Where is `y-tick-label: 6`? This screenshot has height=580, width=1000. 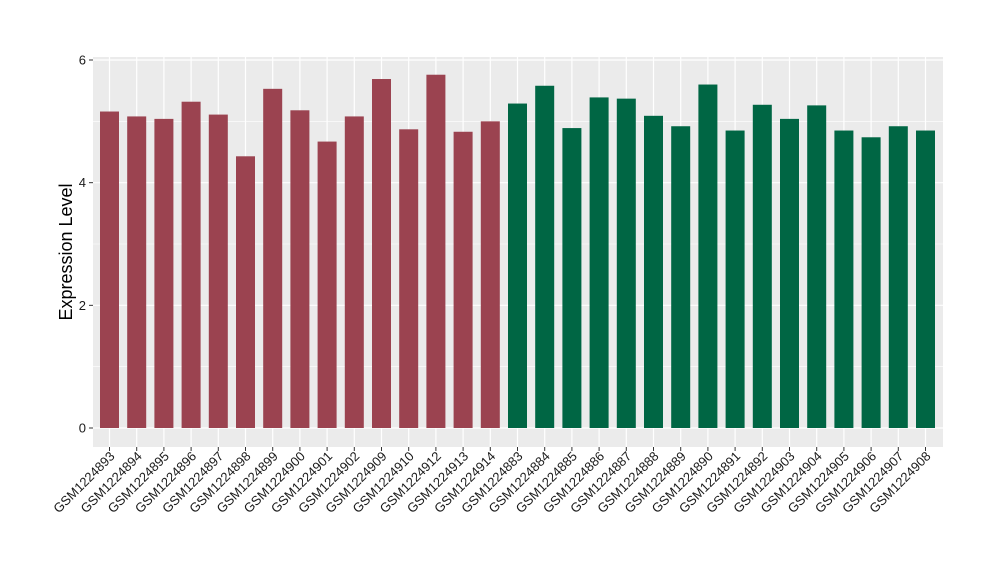
y-tick-label: 6 is located at coordinates (82, 60).